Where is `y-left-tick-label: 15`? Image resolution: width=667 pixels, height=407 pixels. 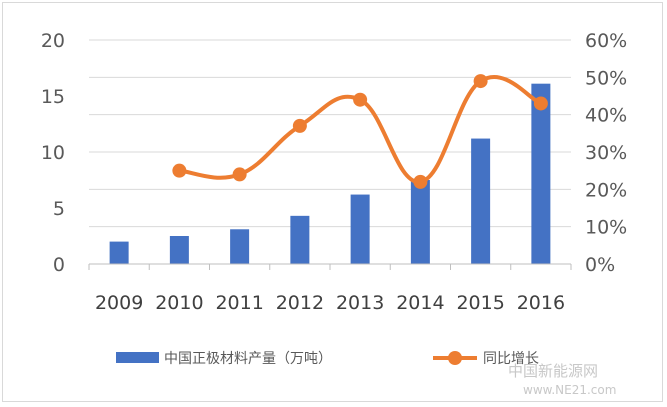
y-left-tick-label: 15 is located at coordinates (53, 97).